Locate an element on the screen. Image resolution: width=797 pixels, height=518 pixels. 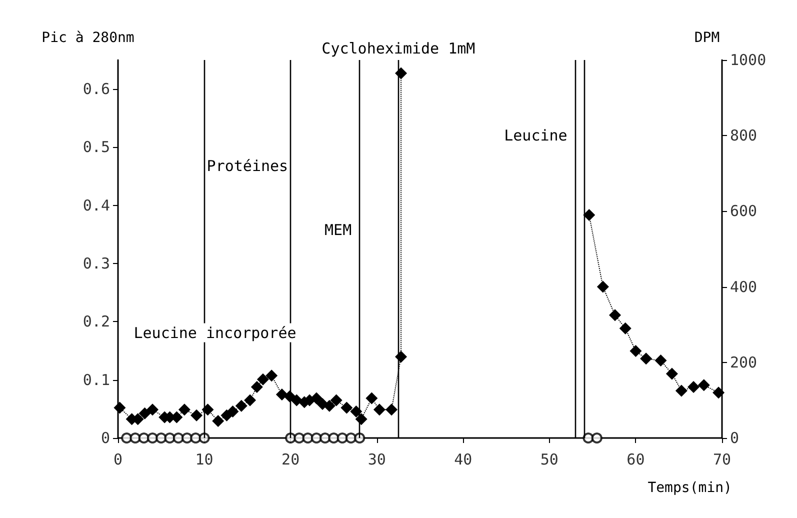
y-tick-label: 0.3 is located at coordinates (96, 263).